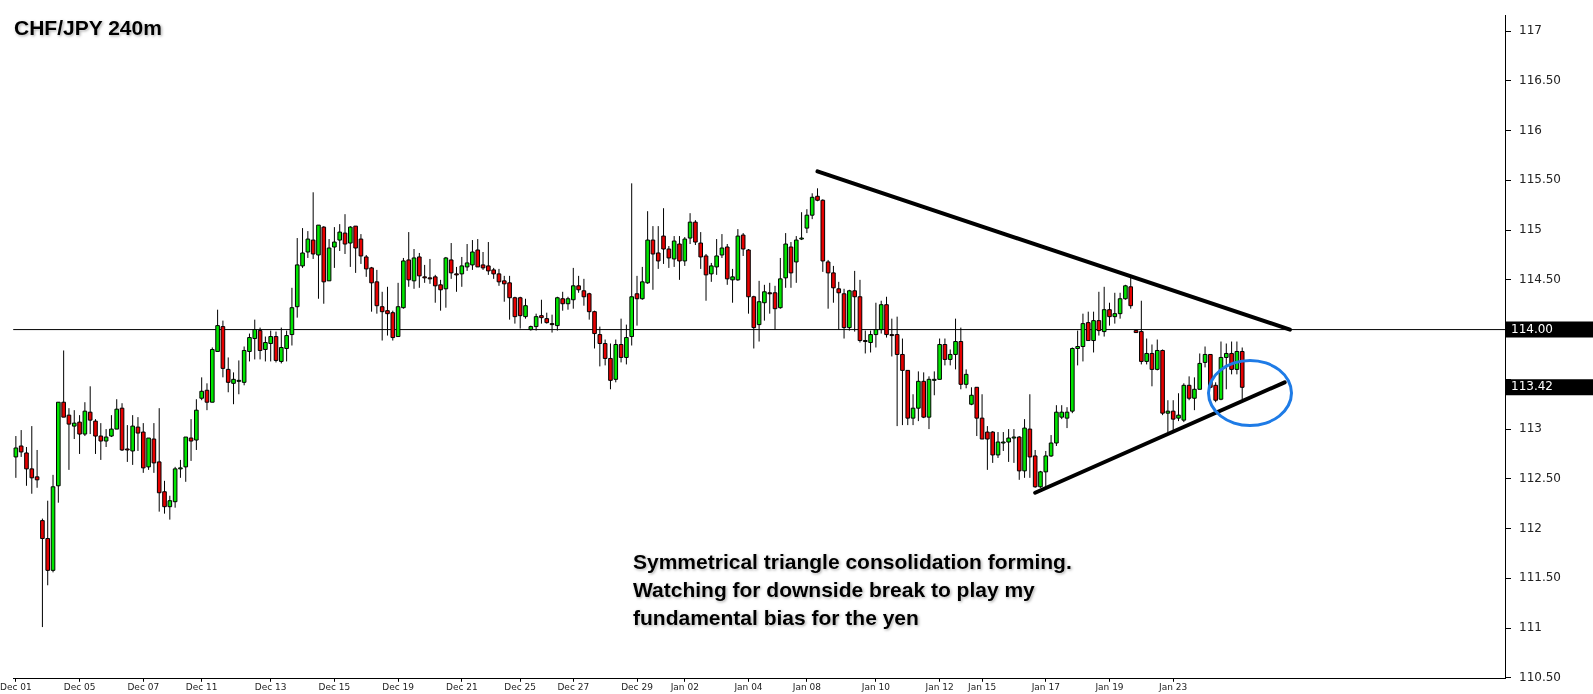 The width and height of the screenshot is (1593, 694). What do you see at coordinates (520, 686) in the screenshot?
I see `x-tick-label: Dec 25` at bounding box center [520, 686].